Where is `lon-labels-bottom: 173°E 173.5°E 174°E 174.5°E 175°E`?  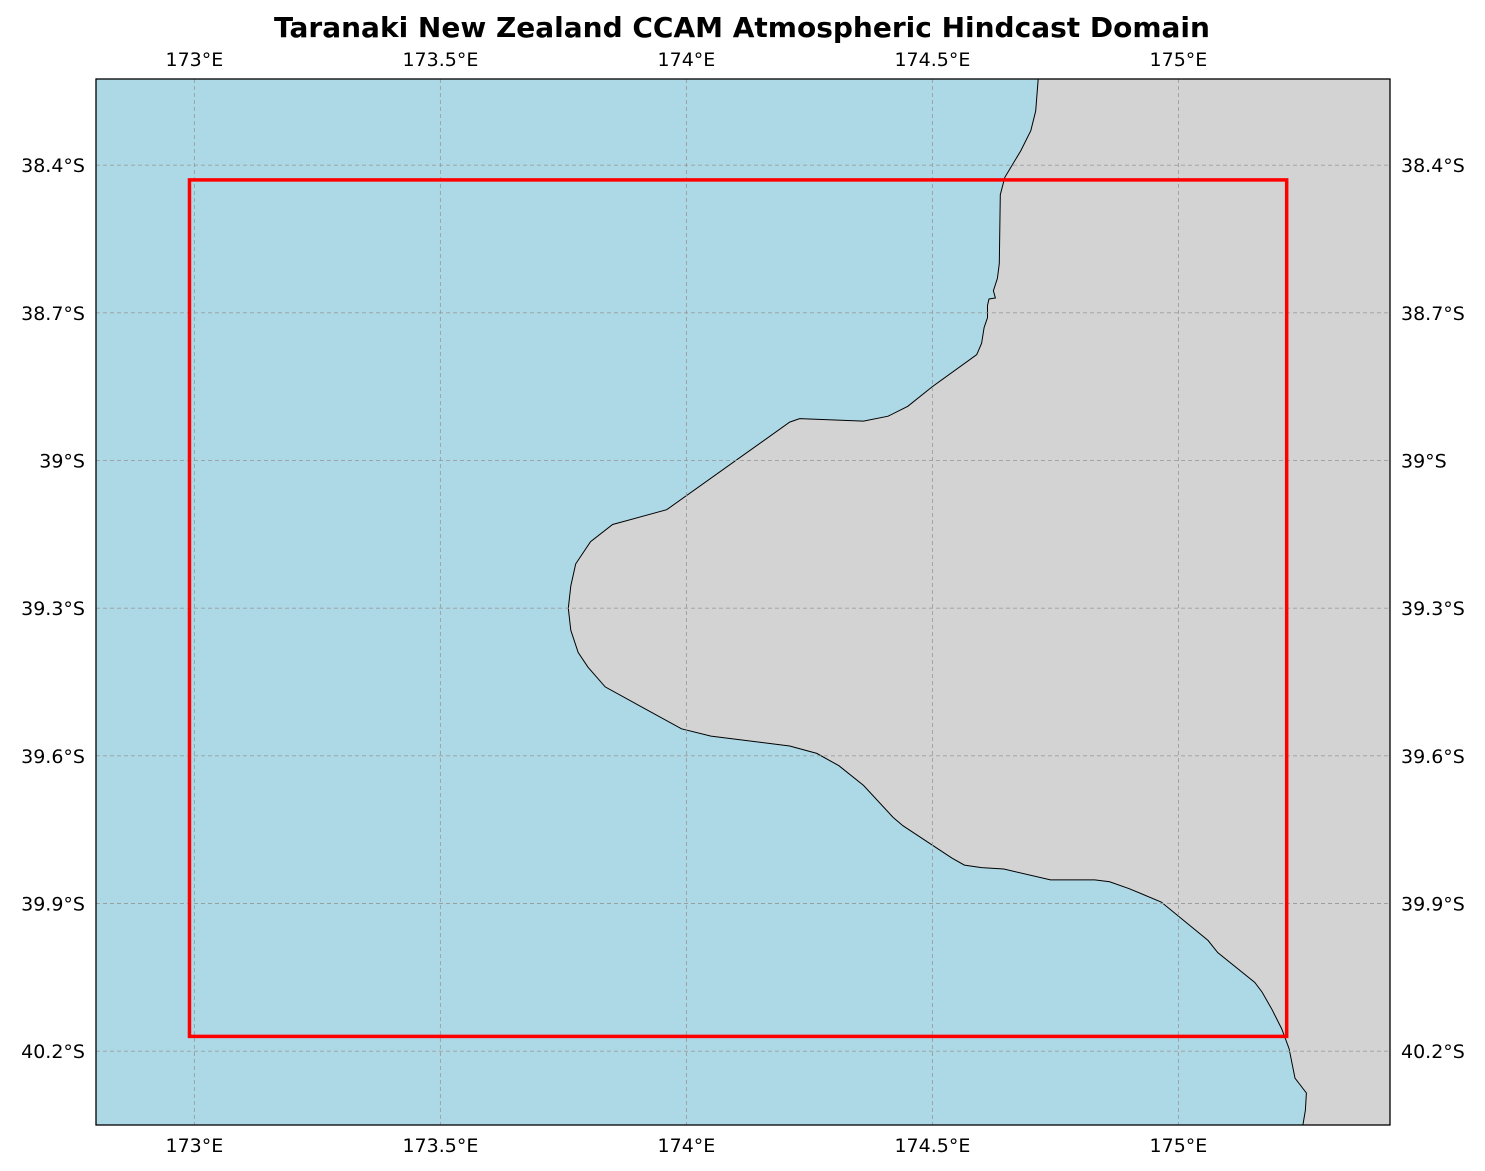
lon-labels-bottom: 173°E 173.5°E 174°E 174.5°E 175°E is located at coordinates (687, 1146).